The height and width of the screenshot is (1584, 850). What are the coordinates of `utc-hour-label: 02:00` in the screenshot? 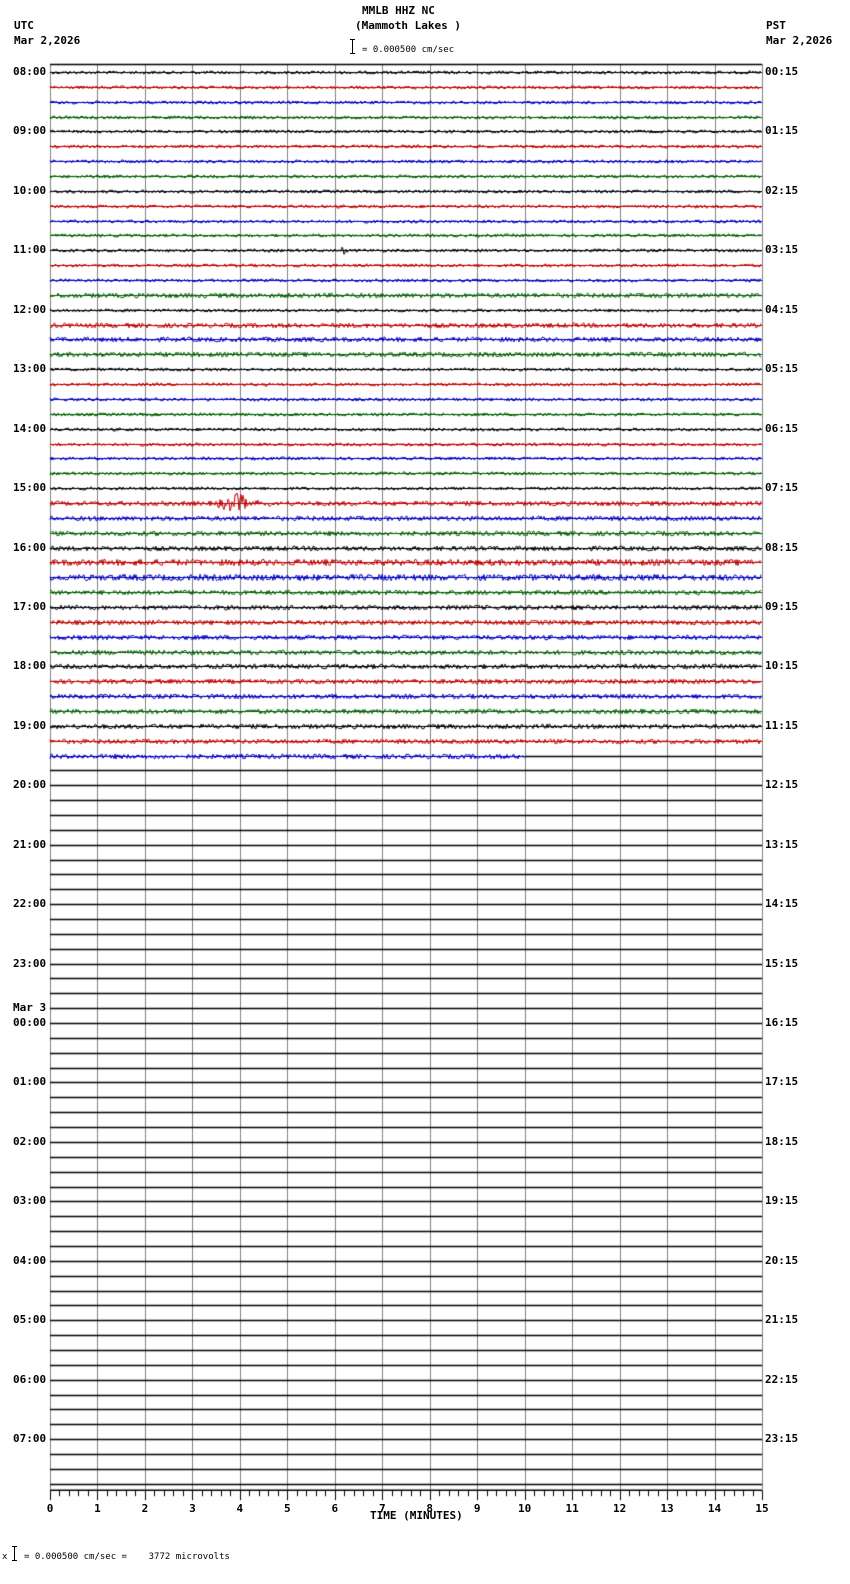 It's located at (30, 1141).